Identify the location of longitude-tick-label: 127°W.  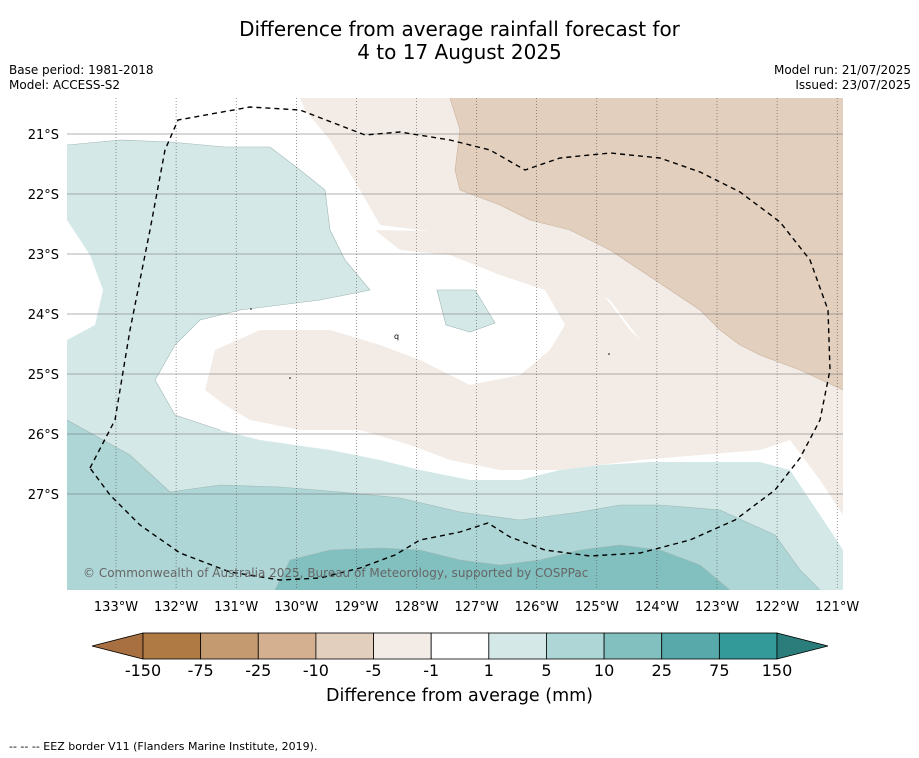
(477, 607).